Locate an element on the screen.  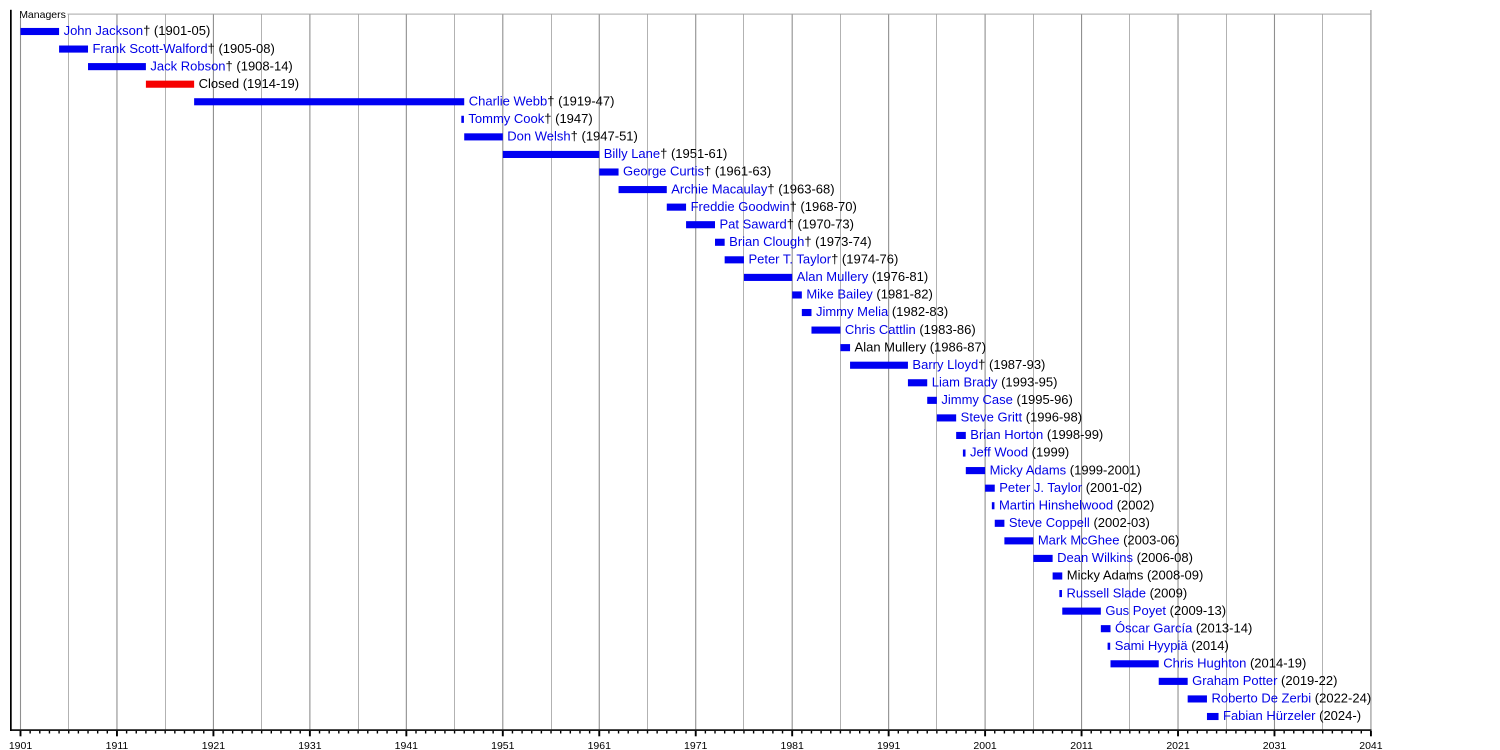
svg-text: Sami Hyypiä (2014) is located at coordinates (1172, 645).